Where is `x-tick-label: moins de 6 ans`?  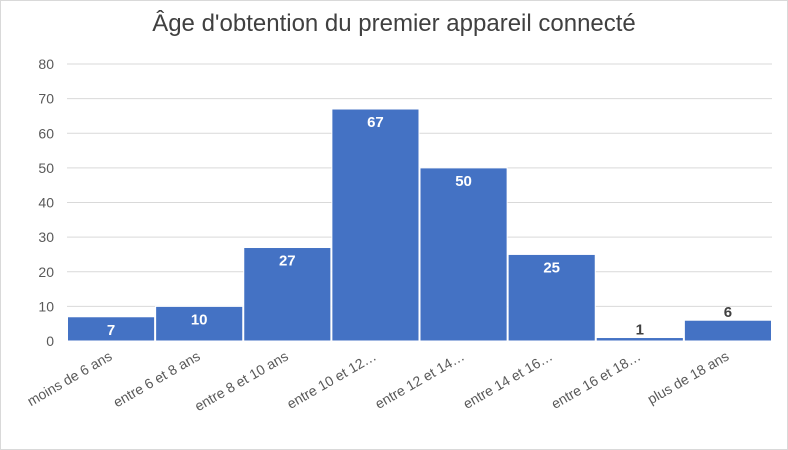 x-tick-label: moins de 6 ans is located at coordinates (69, 378).